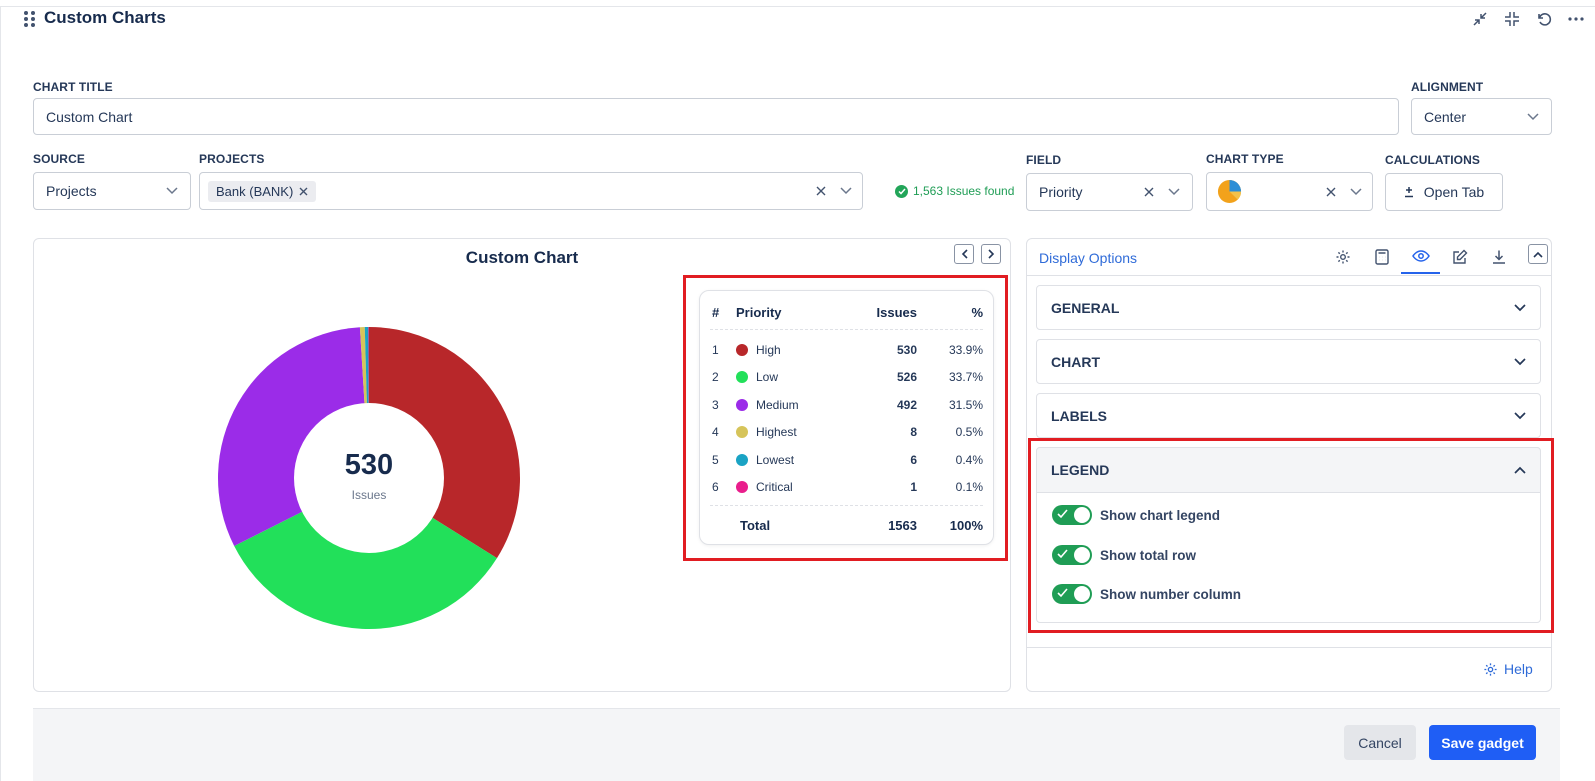 This screenshot has height=781, width=1595. What do you see at coordinates (846, 378) in the screenshot?
I see `legend-row: 2 Low 526 33.7%` at bounding box center [846, 378].